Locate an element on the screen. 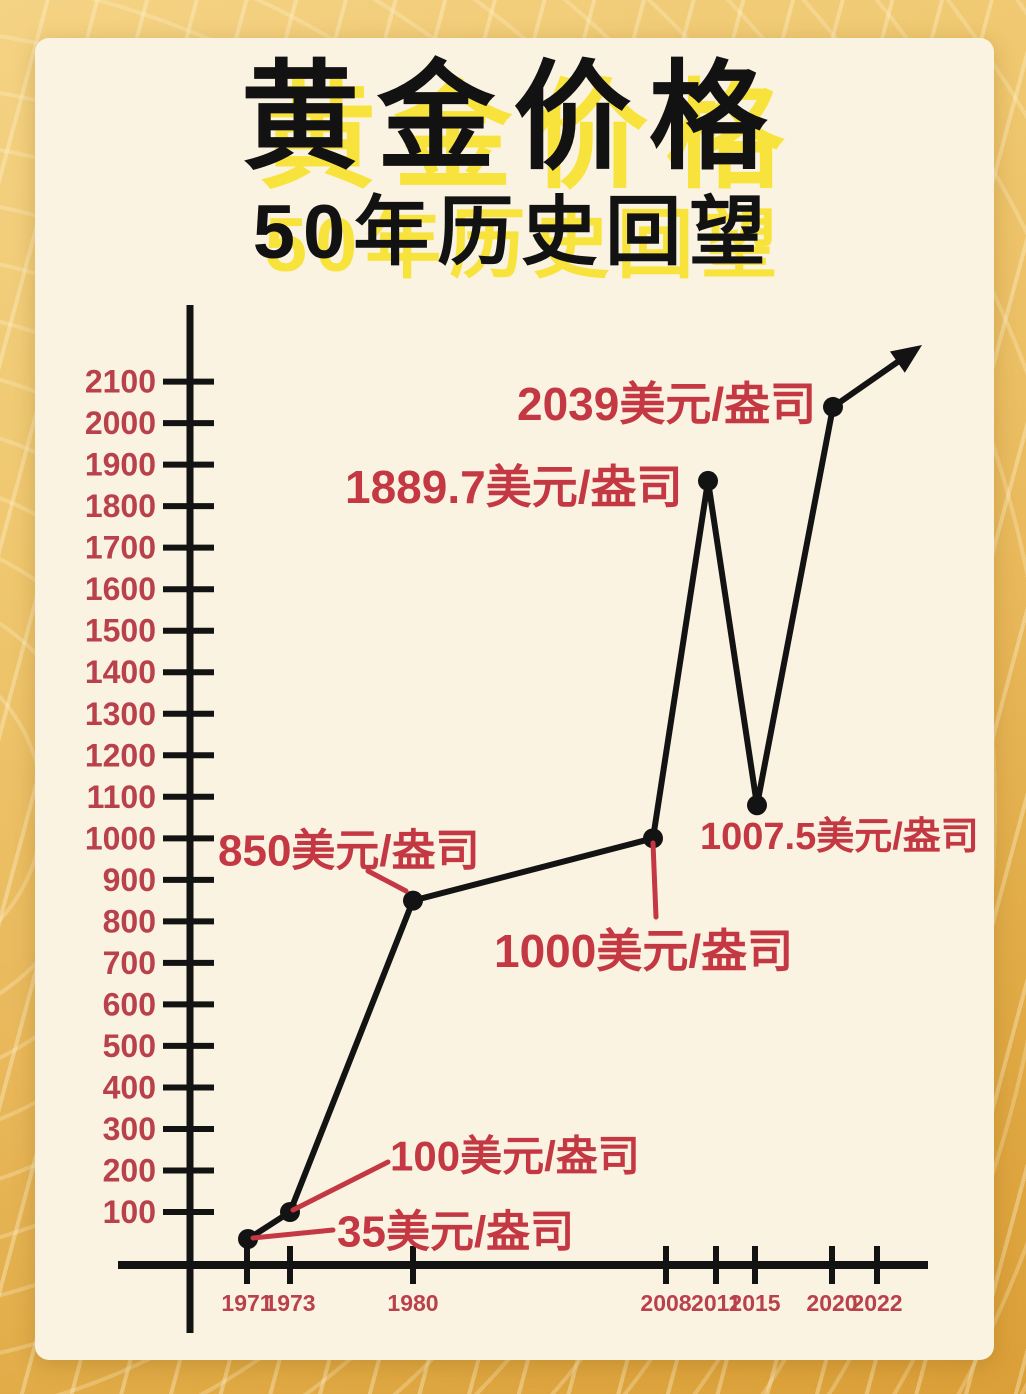  y-tick-label: 2100 is located at coordinates (120, 382).